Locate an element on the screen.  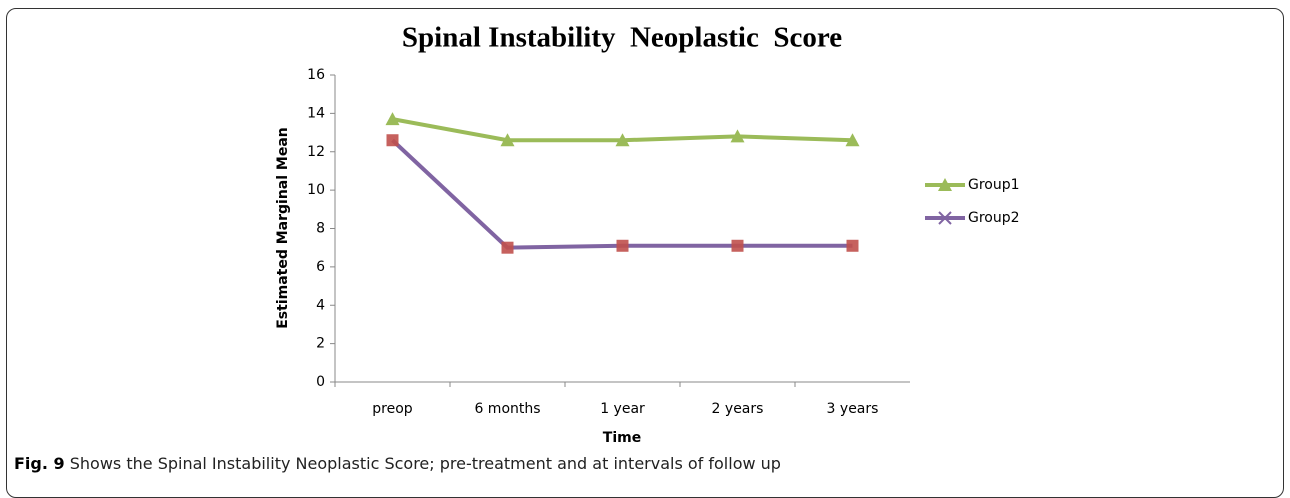
series-line is located at coordinates (622, 194).